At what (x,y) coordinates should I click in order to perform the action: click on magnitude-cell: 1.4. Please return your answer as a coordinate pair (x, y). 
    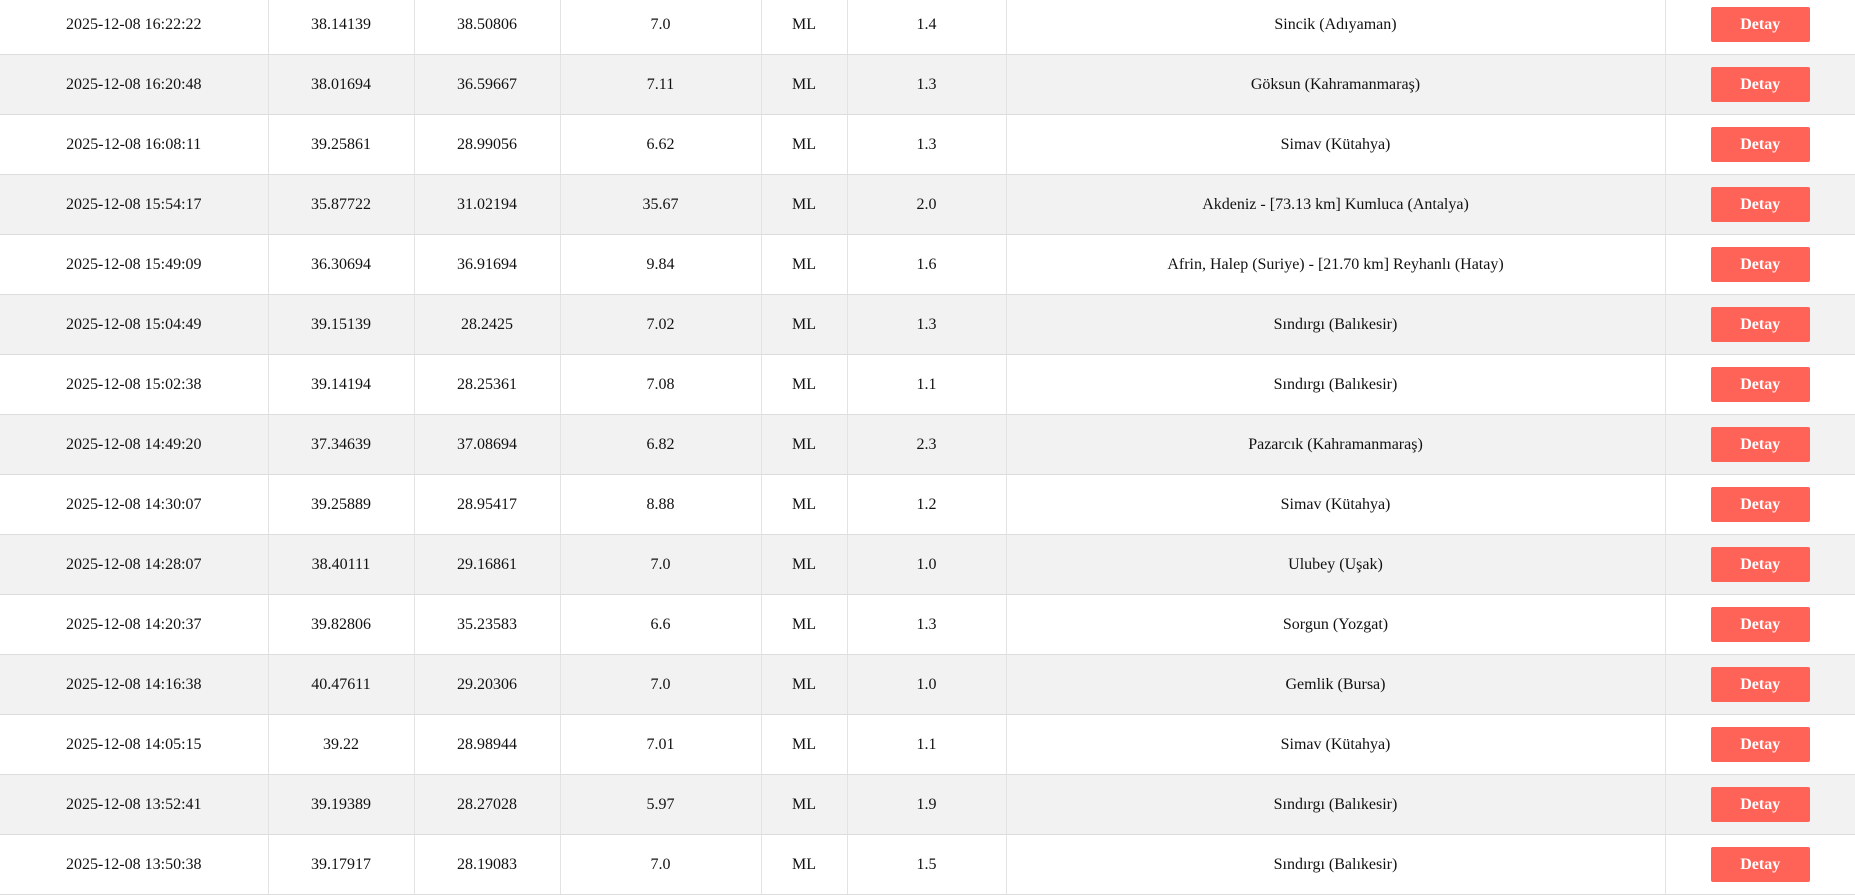
    Looking at the image, I should click on (927, 27).